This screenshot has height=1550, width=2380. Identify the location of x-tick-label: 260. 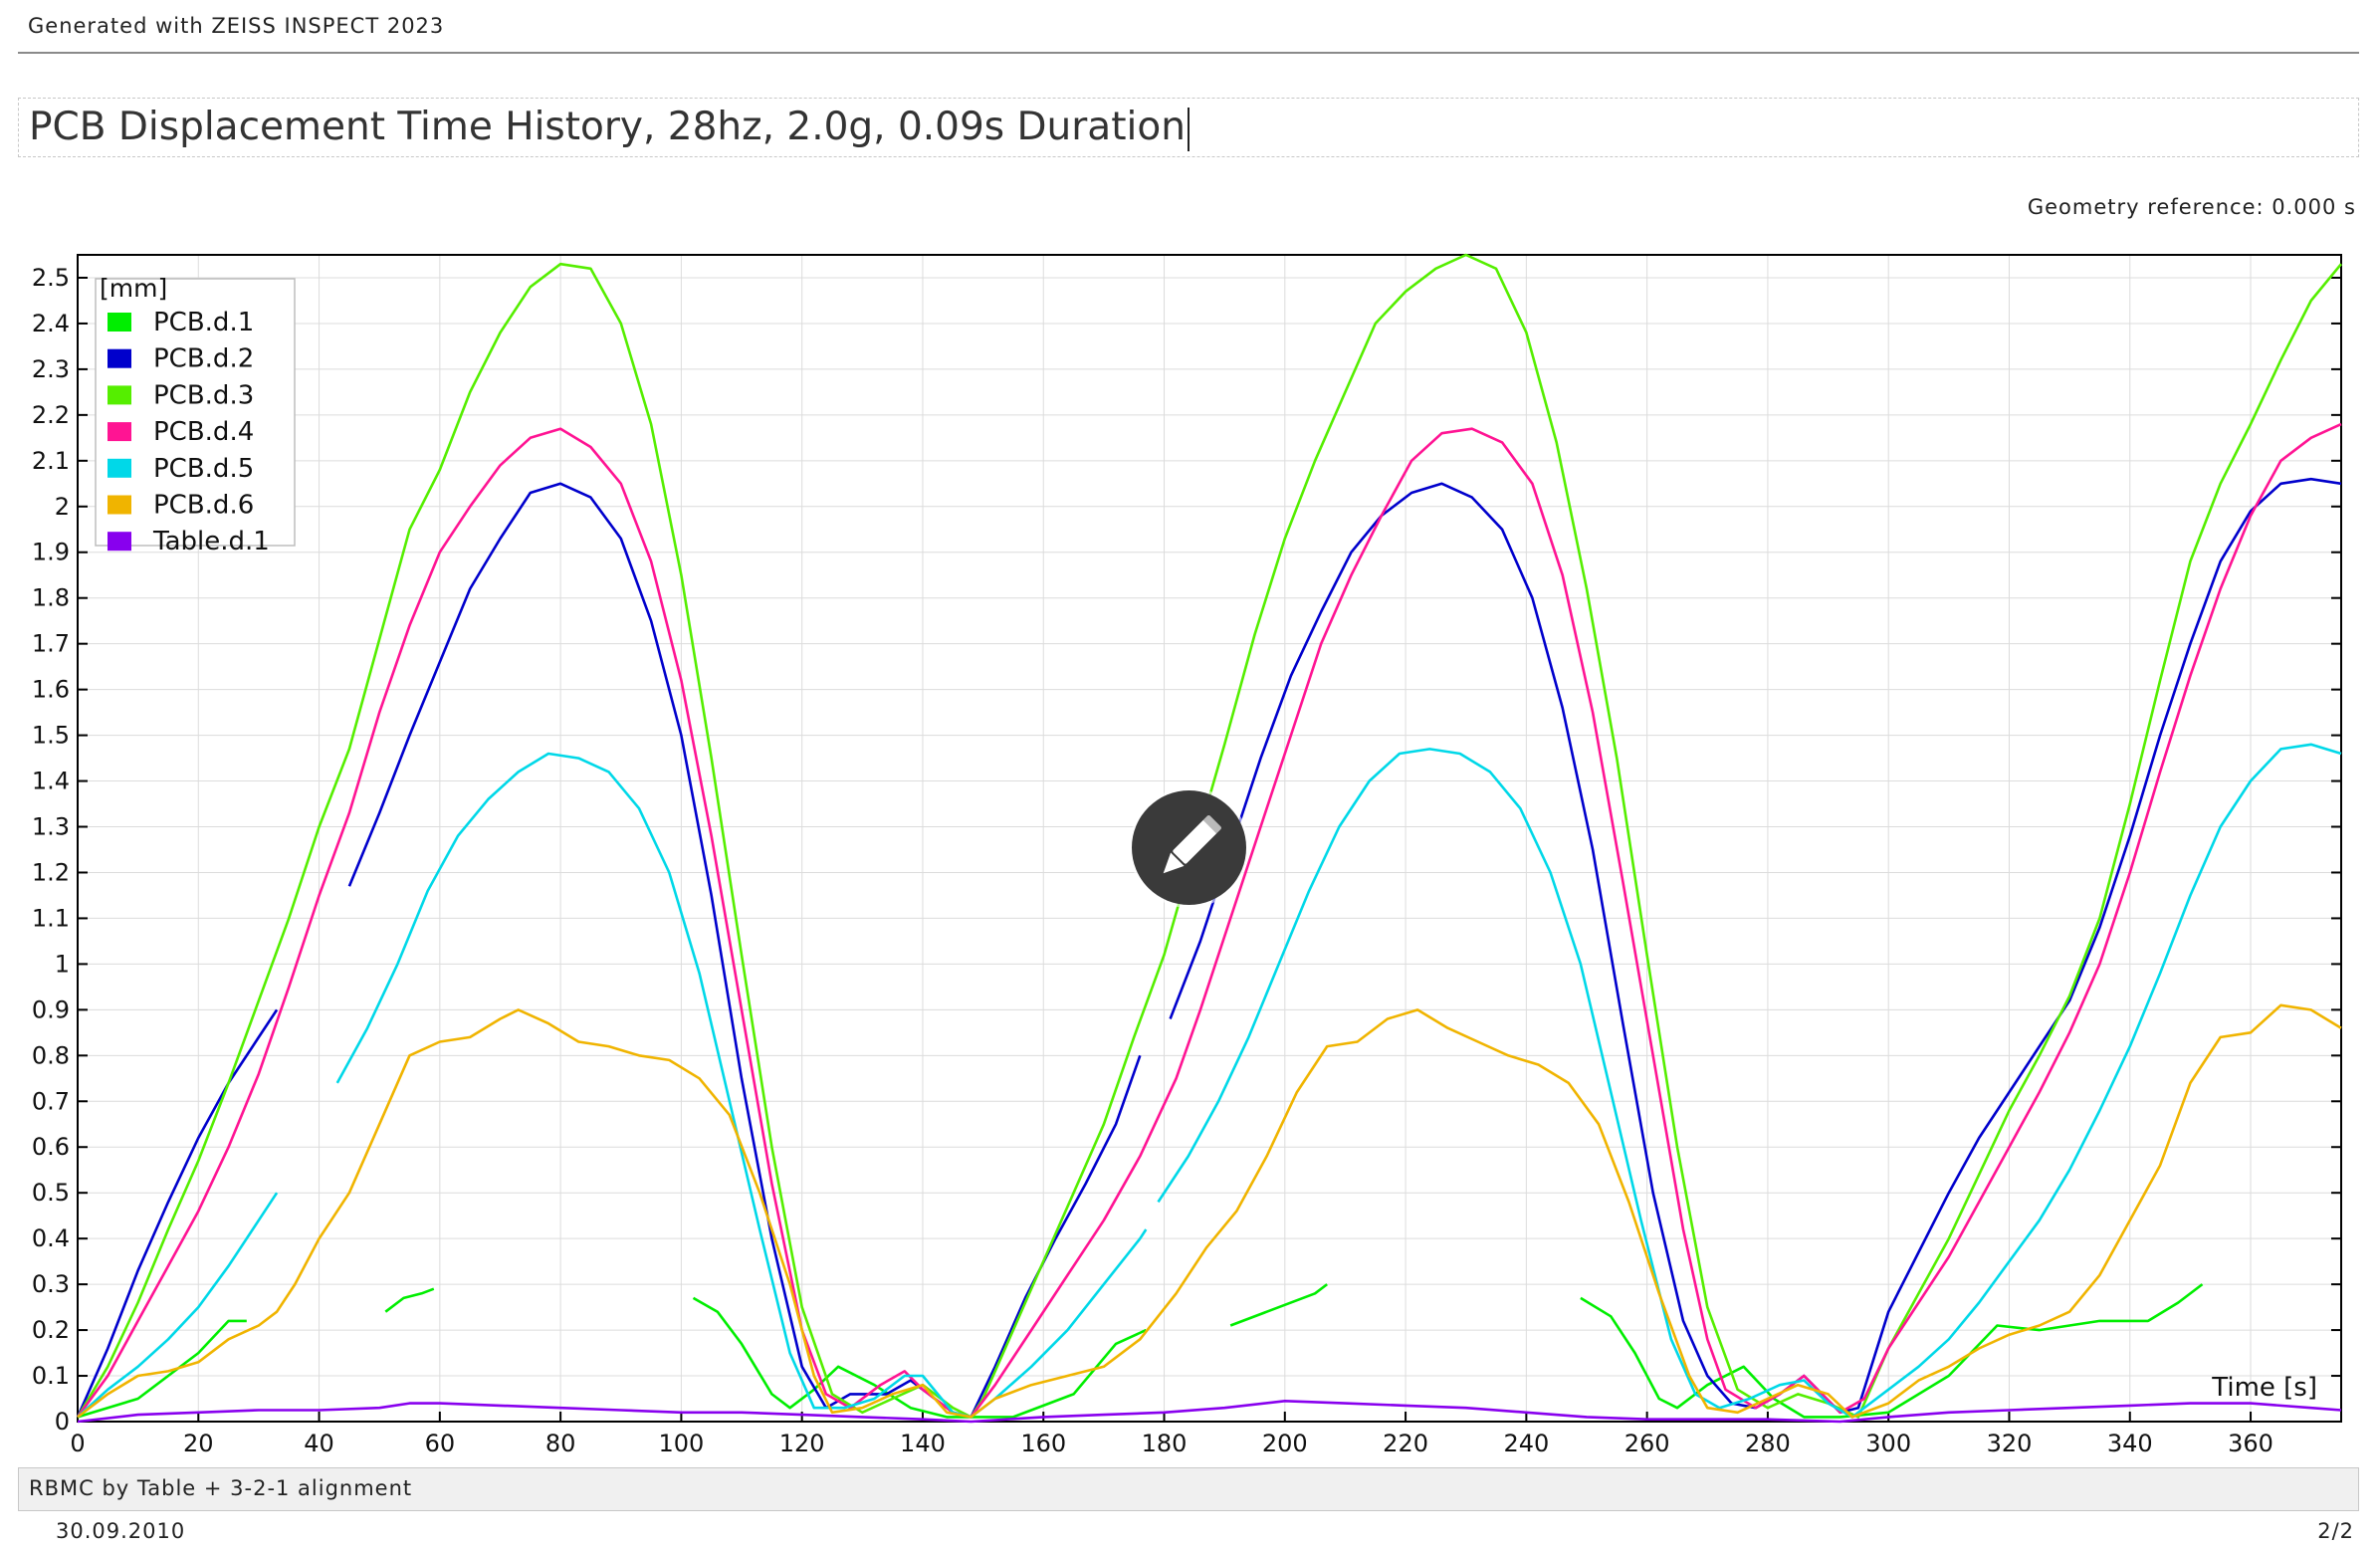
(1647, 1443).